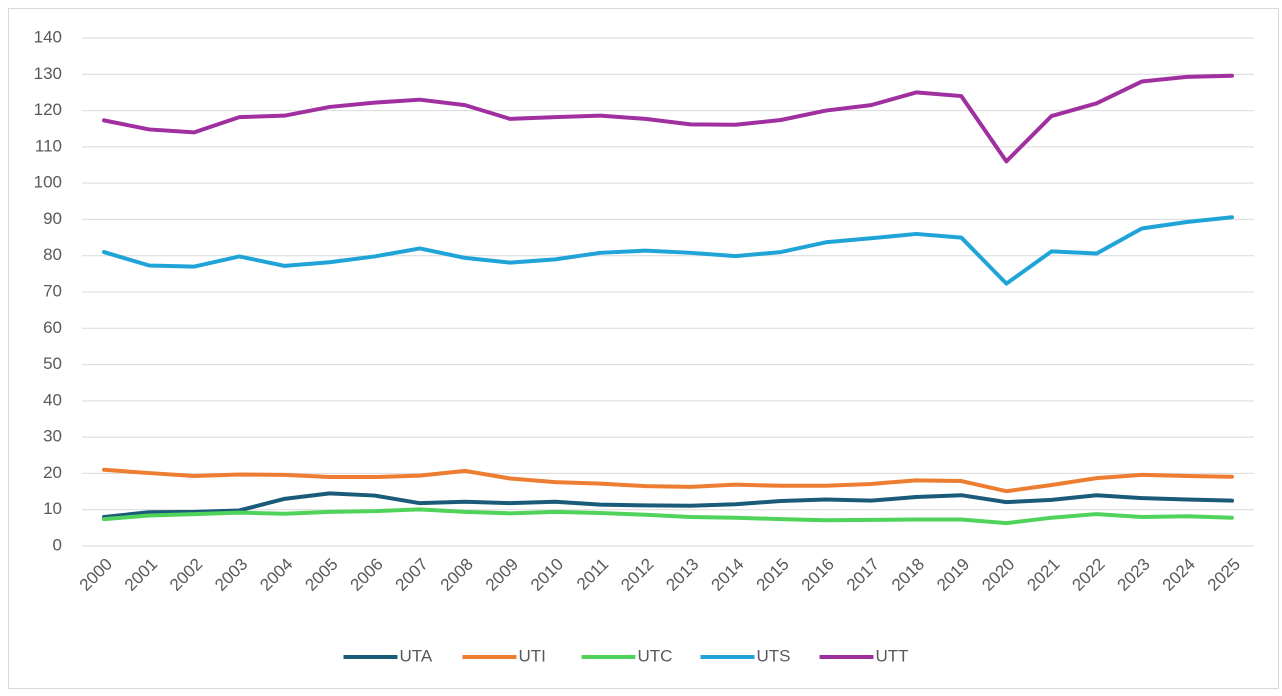 The image size is (1282, 696). What do you see at coordinates (48, 182) in the screenshot?
I see `y-tick-label: 100` at bounding box center [48, 182].